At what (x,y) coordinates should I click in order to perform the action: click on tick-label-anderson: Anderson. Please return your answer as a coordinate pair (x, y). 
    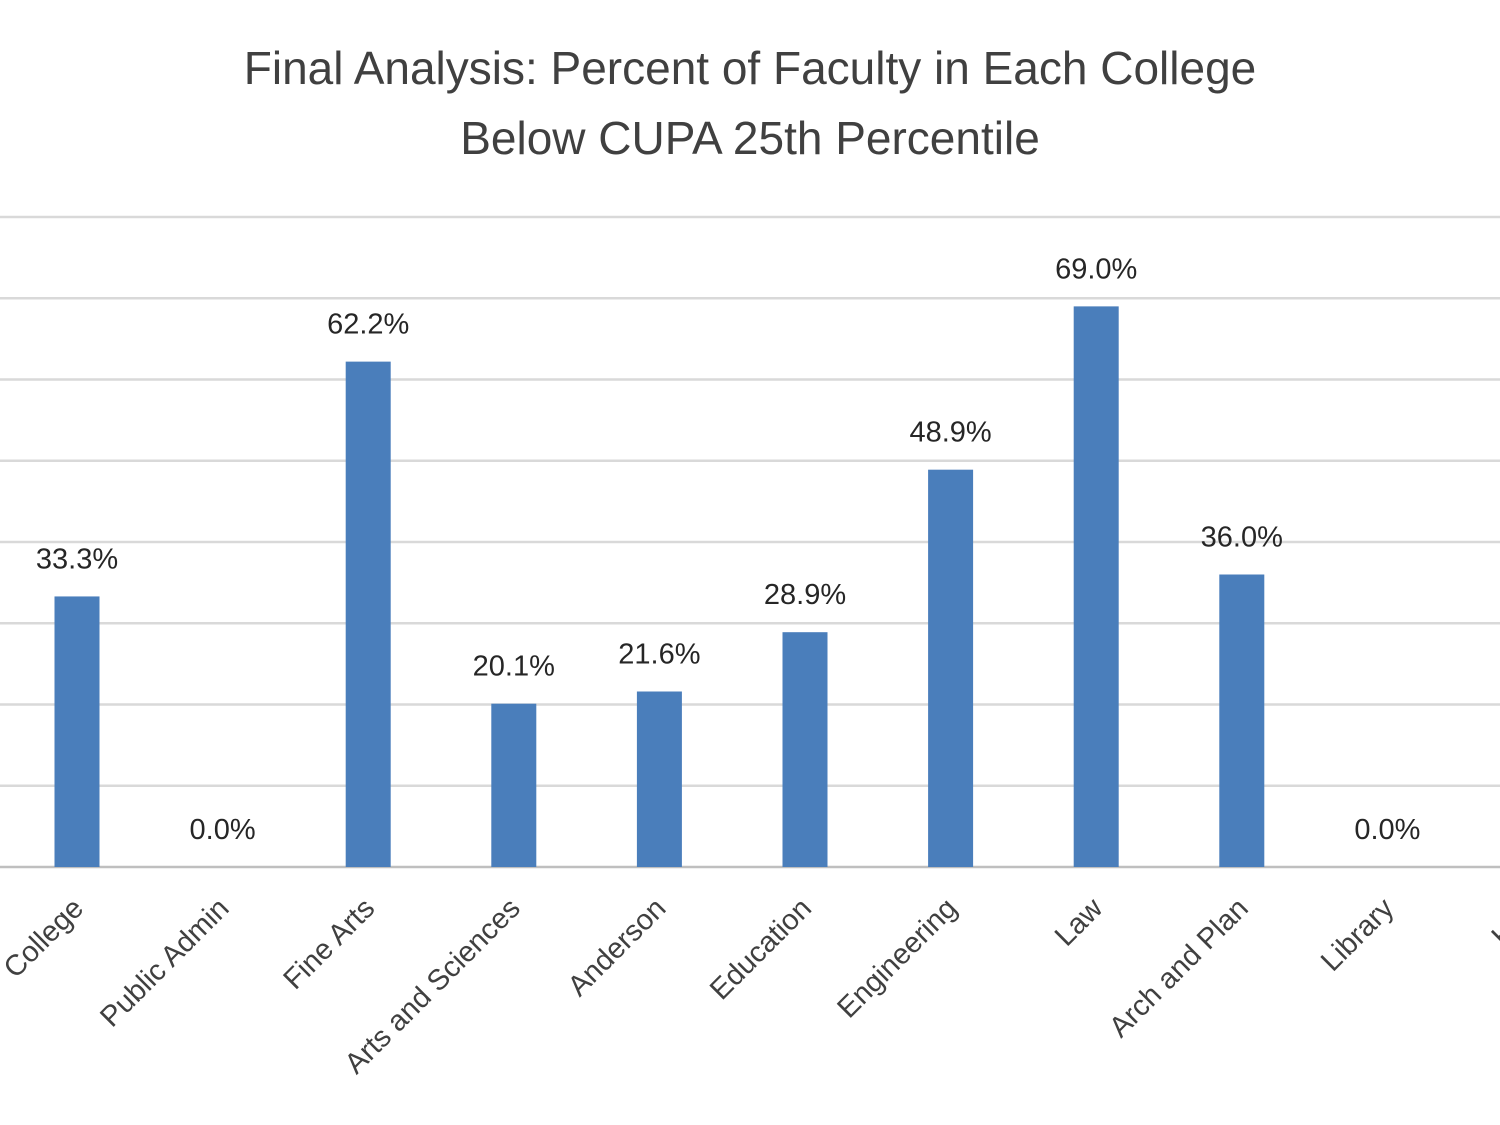
    Looking at the image, I should click on (617, 947).